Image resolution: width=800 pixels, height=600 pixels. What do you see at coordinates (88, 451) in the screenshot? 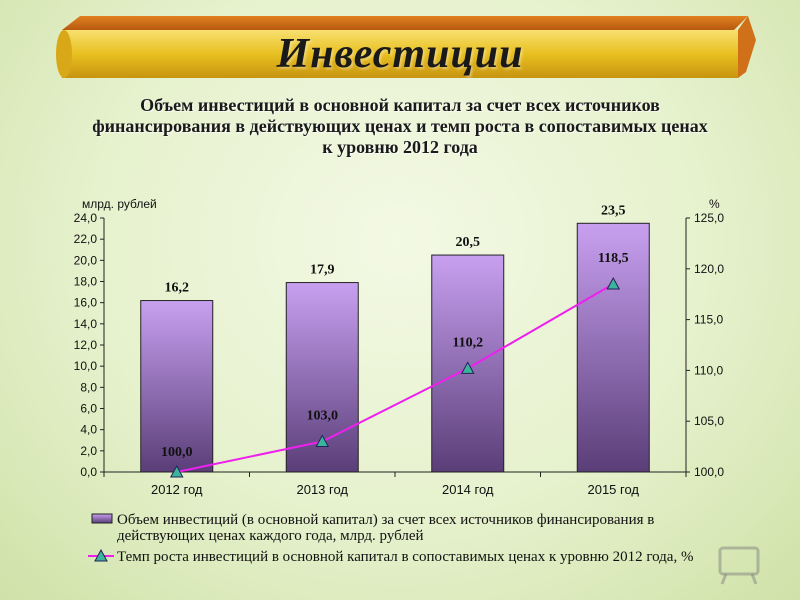
I see `left-y-tick-label: 2,0` at bounding box center [88, 451].